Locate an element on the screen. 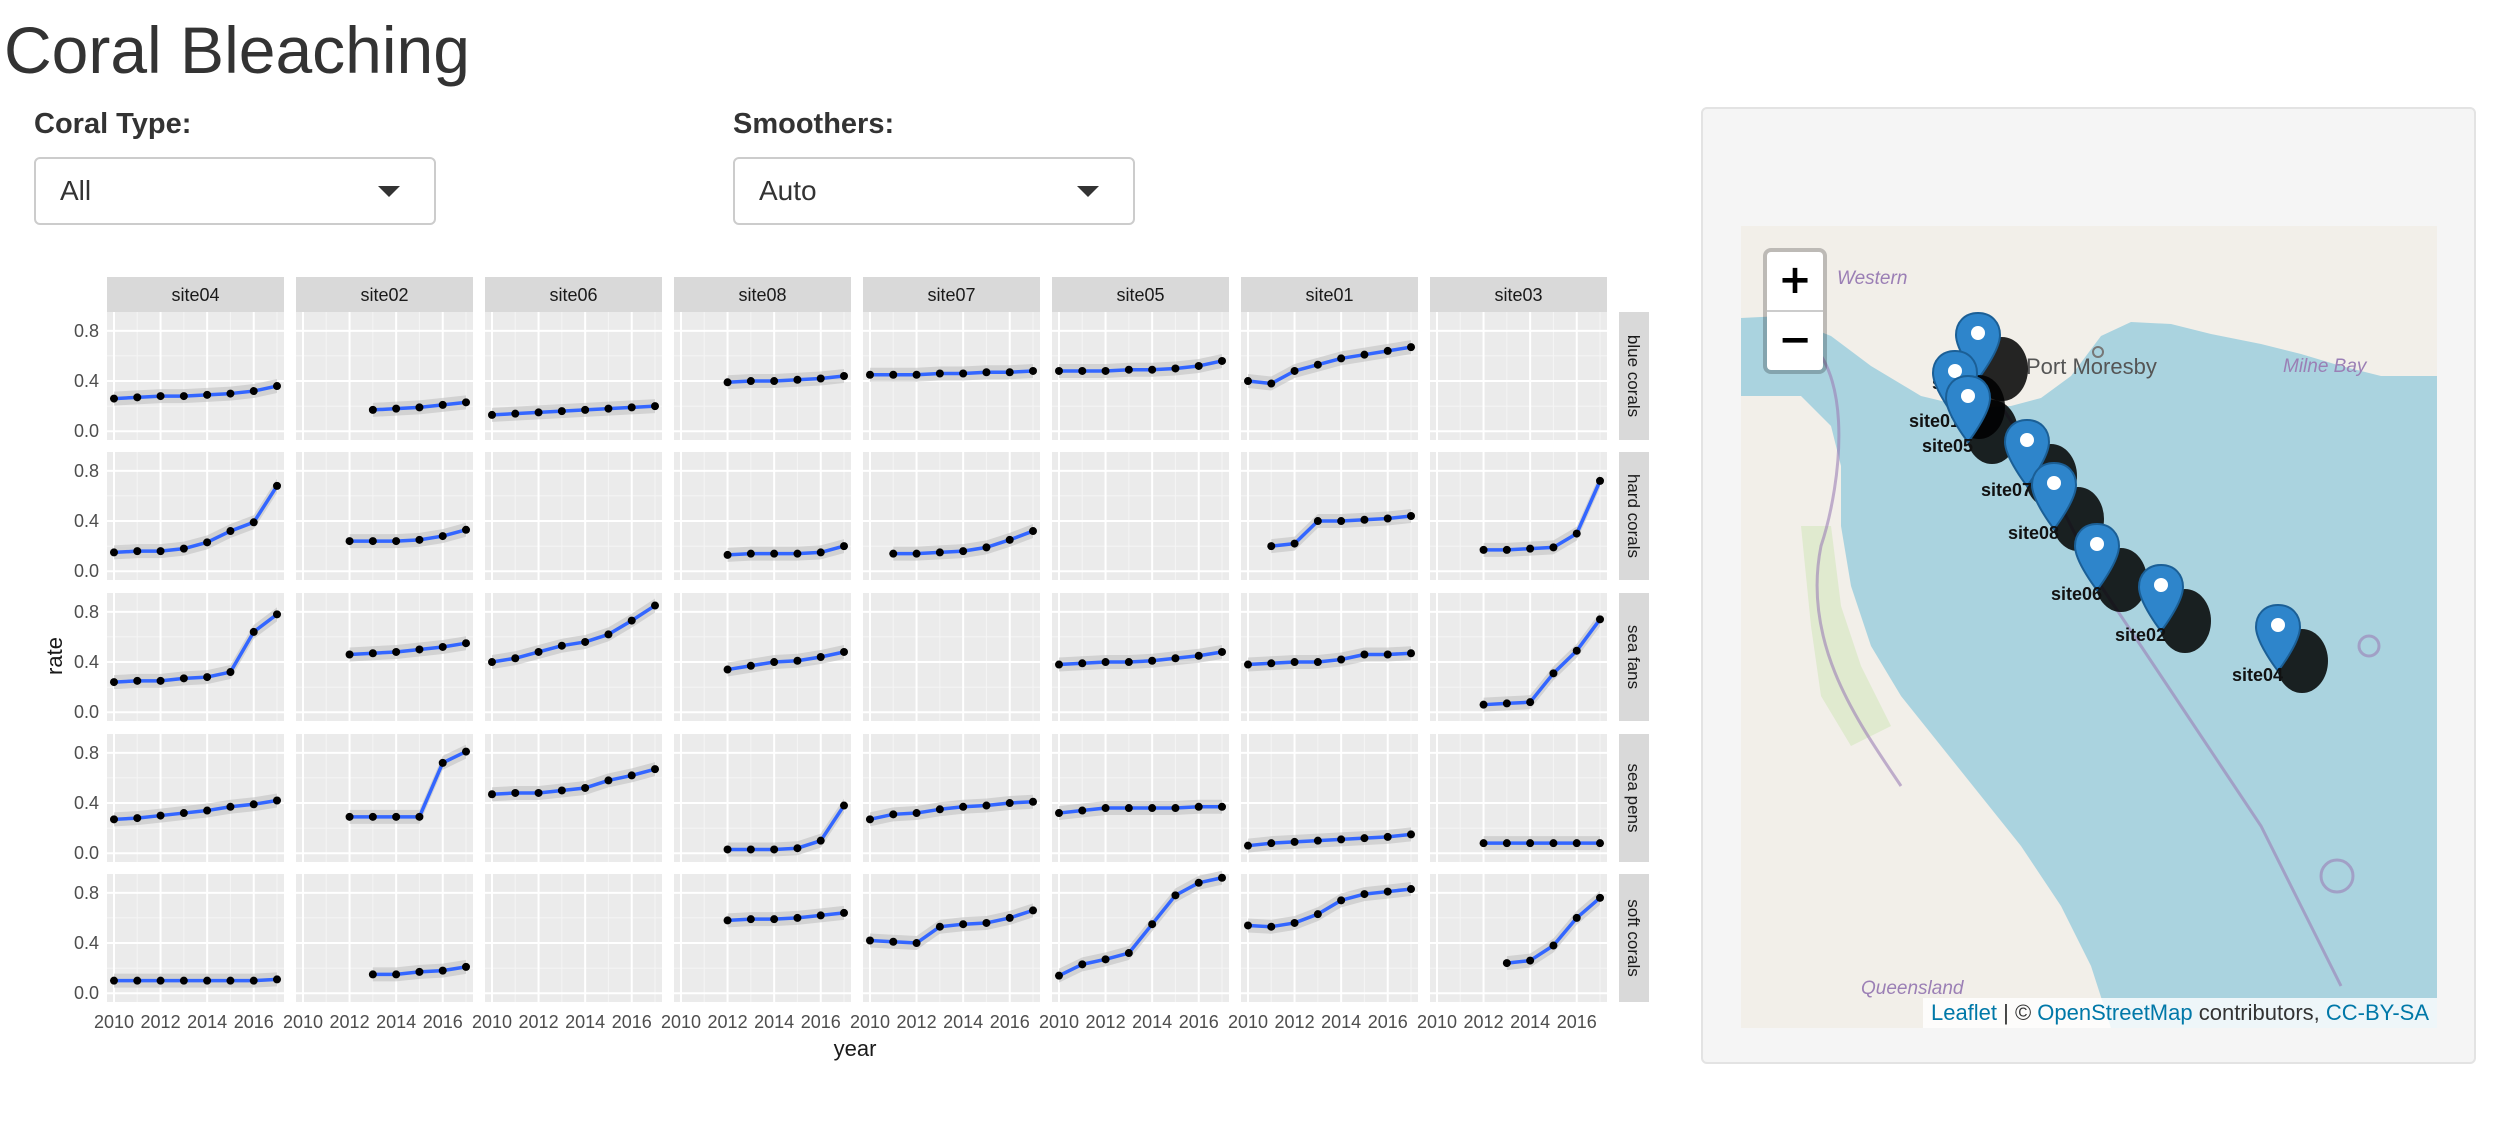  series-line is located at coordinates (573, 634).